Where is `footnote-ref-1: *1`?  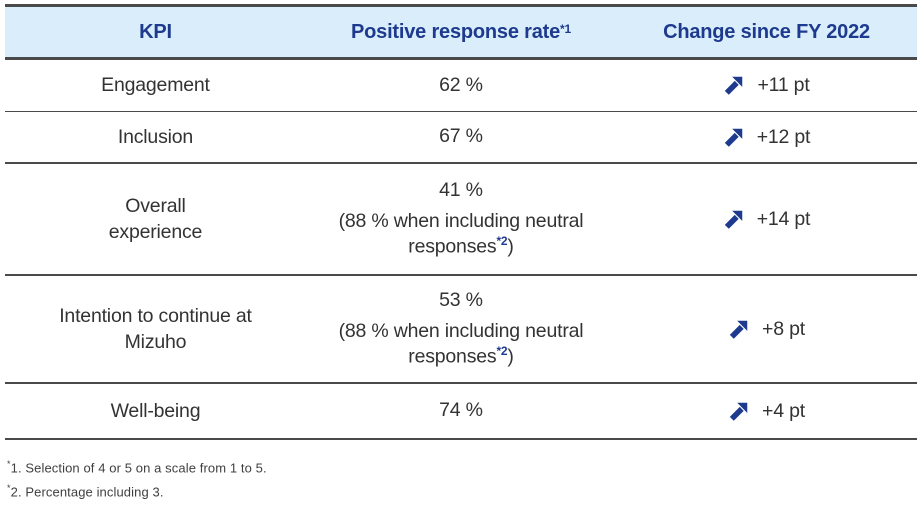
footnote-ref-1: *1 is located at coordinates (565, 29).